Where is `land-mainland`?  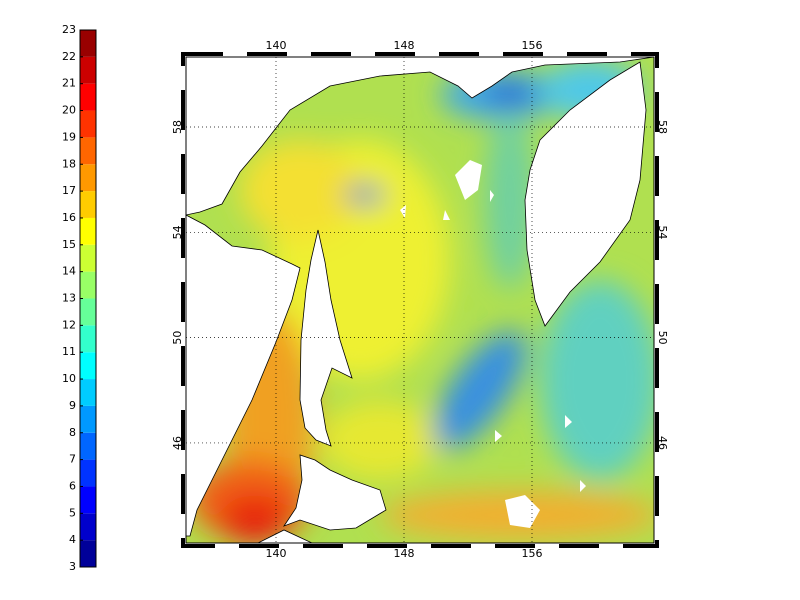 land-mainland is located at coordinates (243, 375).